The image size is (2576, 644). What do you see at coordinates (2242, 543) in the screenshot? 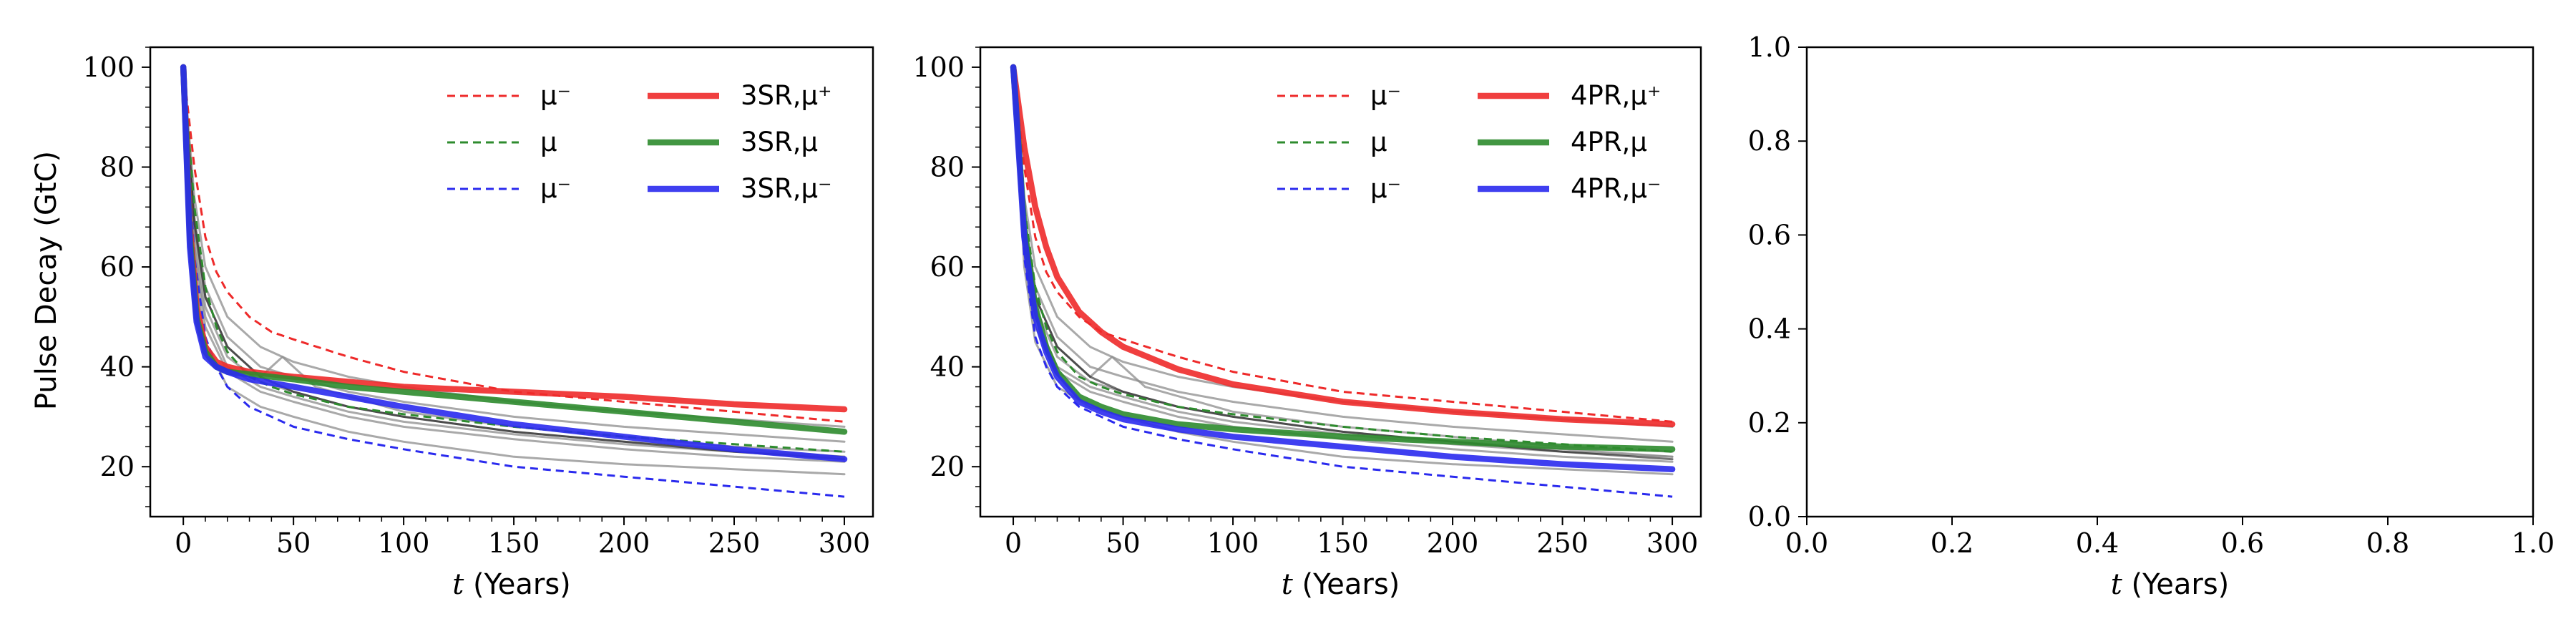
I see `x-tick-label: 0.6` at bounding box center [2242, 543].